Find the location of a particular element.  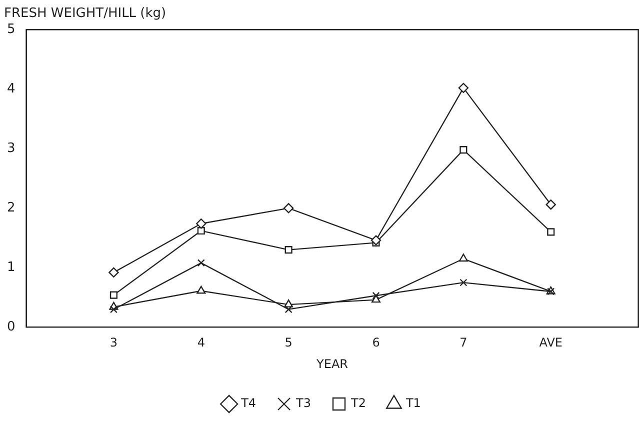

legend-label: T4 is located at coordinates (248, 403).